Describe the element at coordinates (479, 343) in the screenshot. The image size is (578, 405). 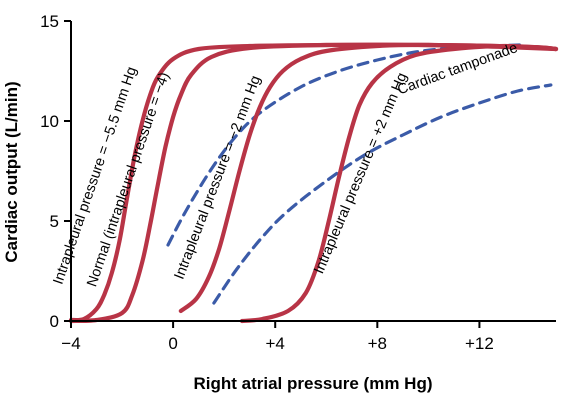
I see `x-tick-label: +12` at that location.